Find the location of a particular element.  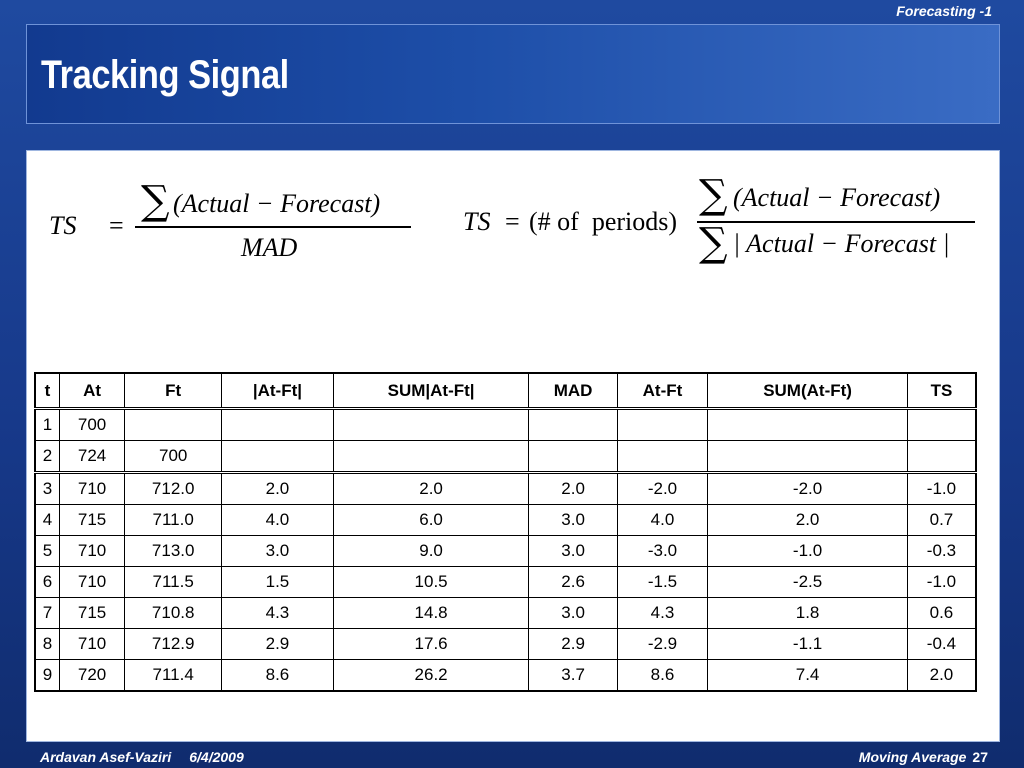

table-cell-error is located at coordinates (662, 457).